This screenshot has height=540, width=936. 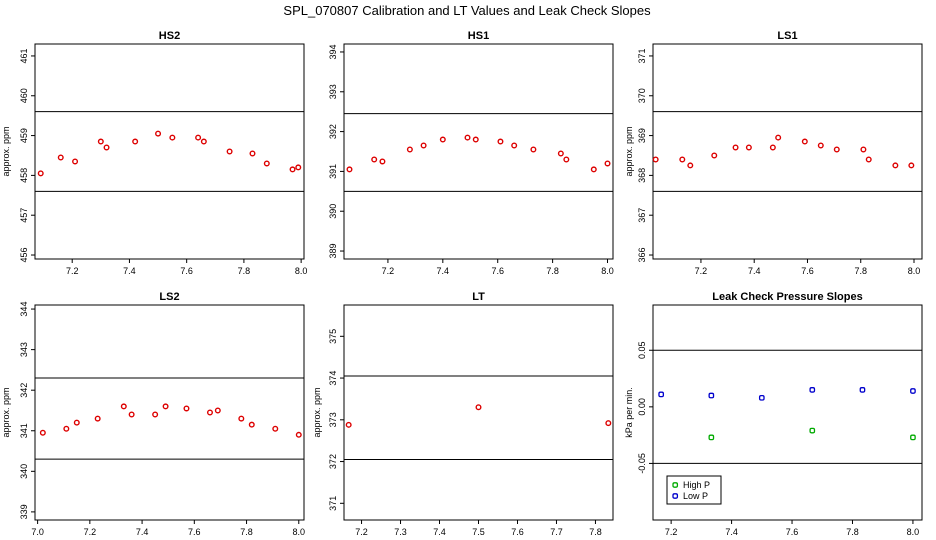 What do you see at coordinates (333, 251) in the screenshot?
I see `y-tick-label: 389` at bounding box center [333, 251].